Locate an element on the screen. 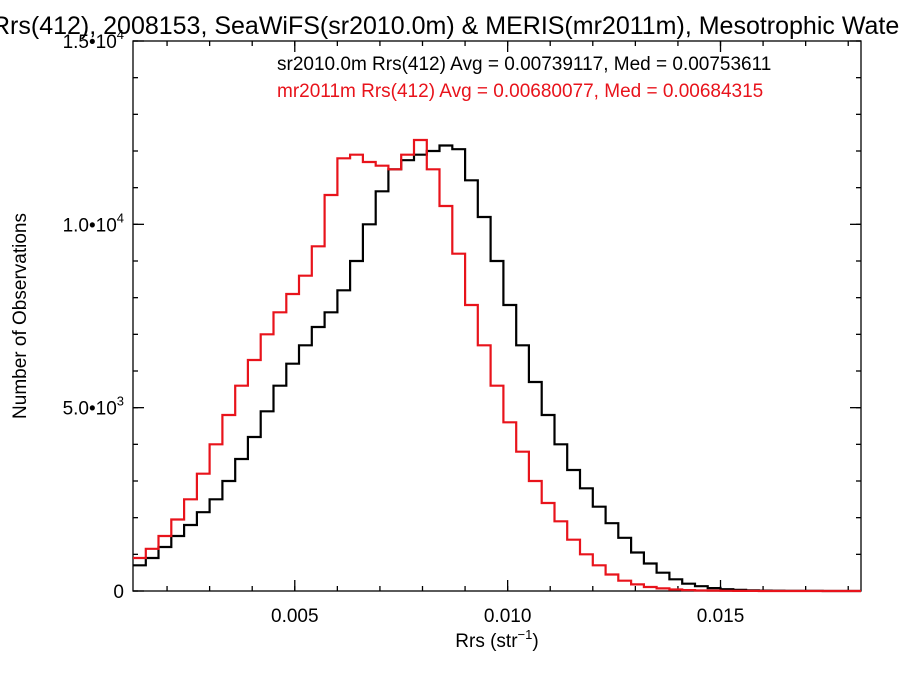  x-axis-label-base: Rrs (str is located at coordinates (486, 641).